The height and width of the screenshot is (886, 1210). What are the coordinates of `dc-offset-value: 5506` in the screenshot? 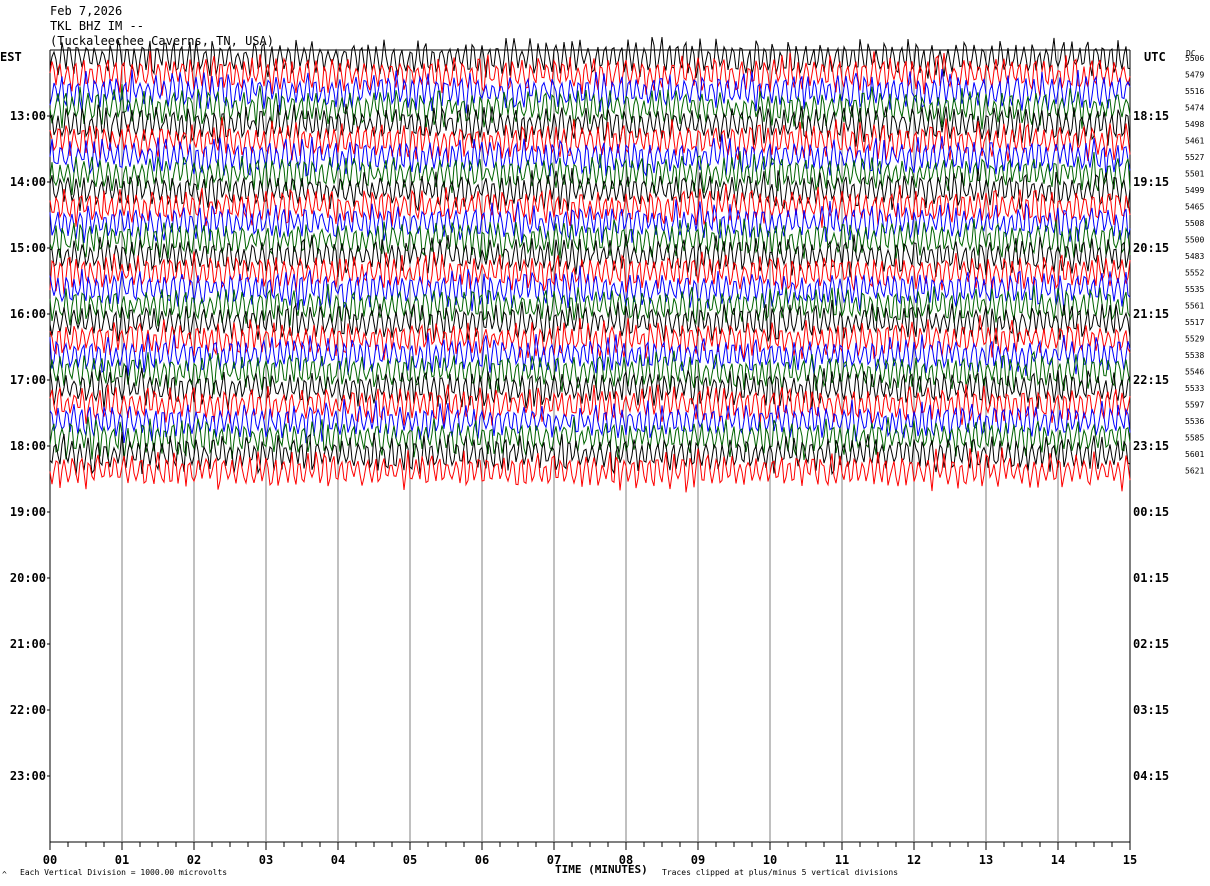 It's located at (1194, 58).